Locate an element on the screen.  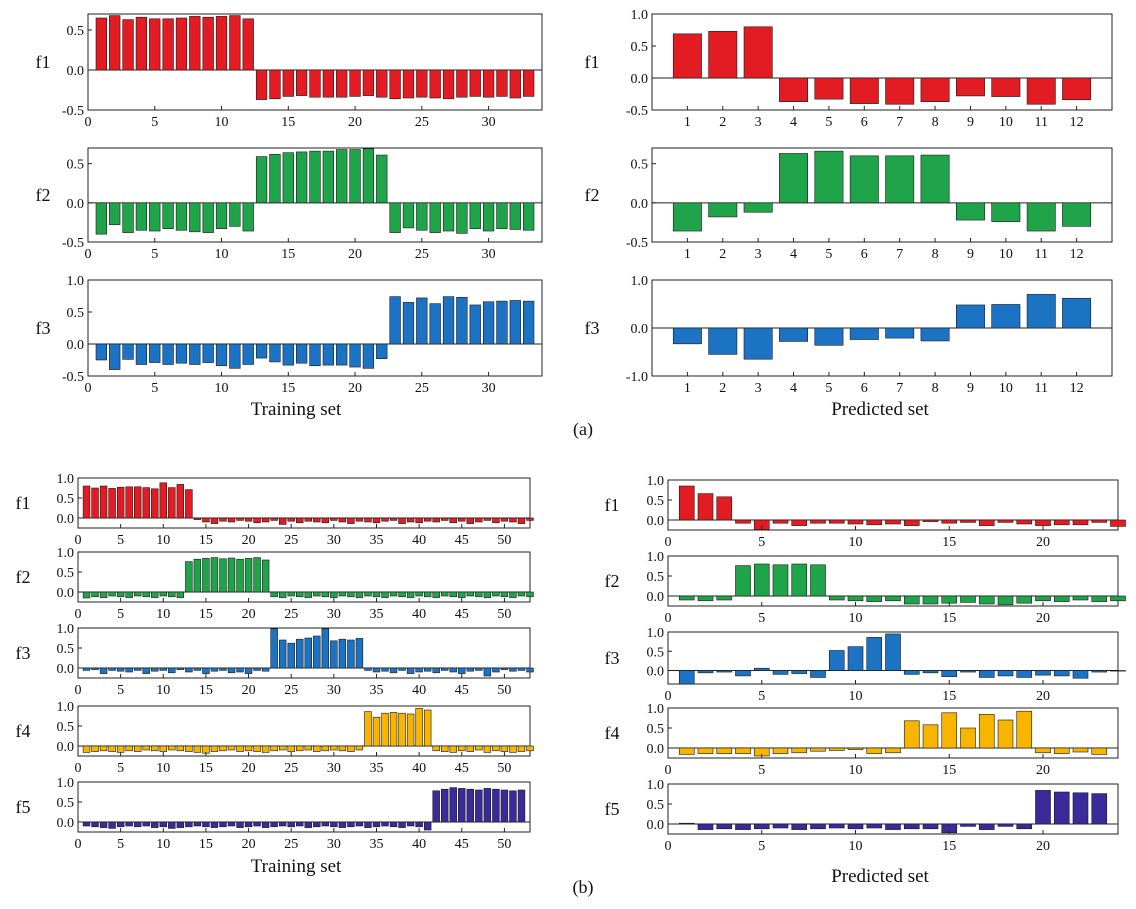
xtick-label: 4 is located at coordinates (793, 122).